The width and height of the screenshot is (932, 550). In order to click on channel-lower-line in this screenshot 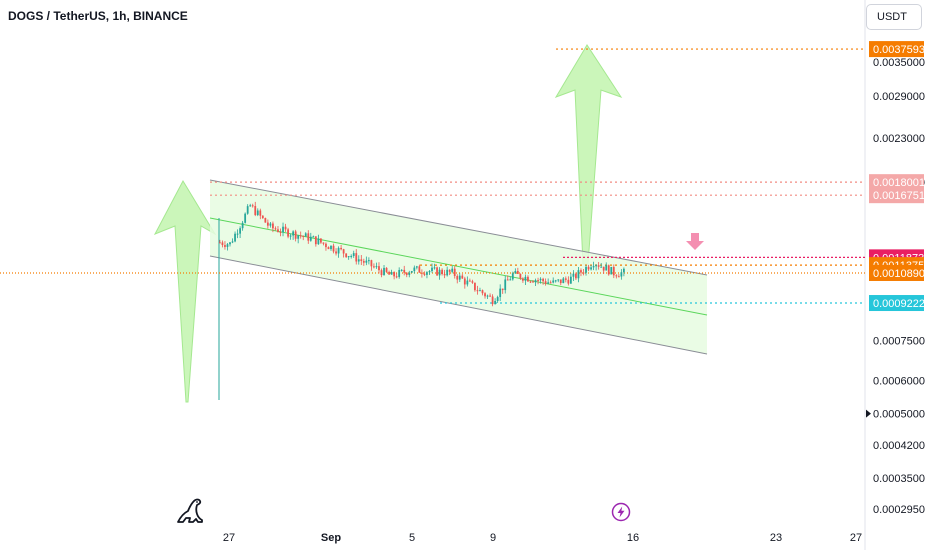, I will do `click(458, 305)`.